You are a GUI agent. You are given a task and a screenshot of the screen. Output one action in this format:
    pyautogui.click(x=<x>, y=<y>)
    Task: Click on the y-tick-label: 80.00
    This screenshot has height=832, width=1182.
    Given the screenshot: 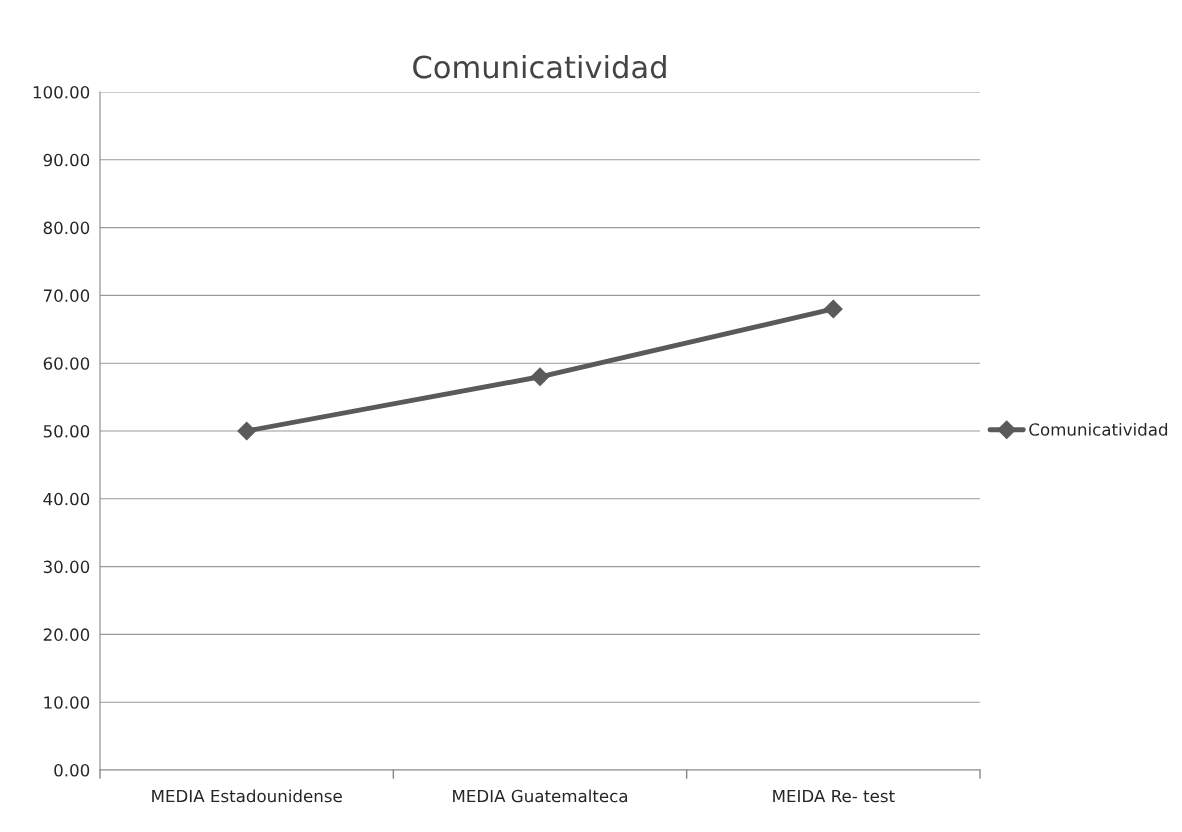 What is the action you would take?
    pyautogui.click(x=66, y=228)
    